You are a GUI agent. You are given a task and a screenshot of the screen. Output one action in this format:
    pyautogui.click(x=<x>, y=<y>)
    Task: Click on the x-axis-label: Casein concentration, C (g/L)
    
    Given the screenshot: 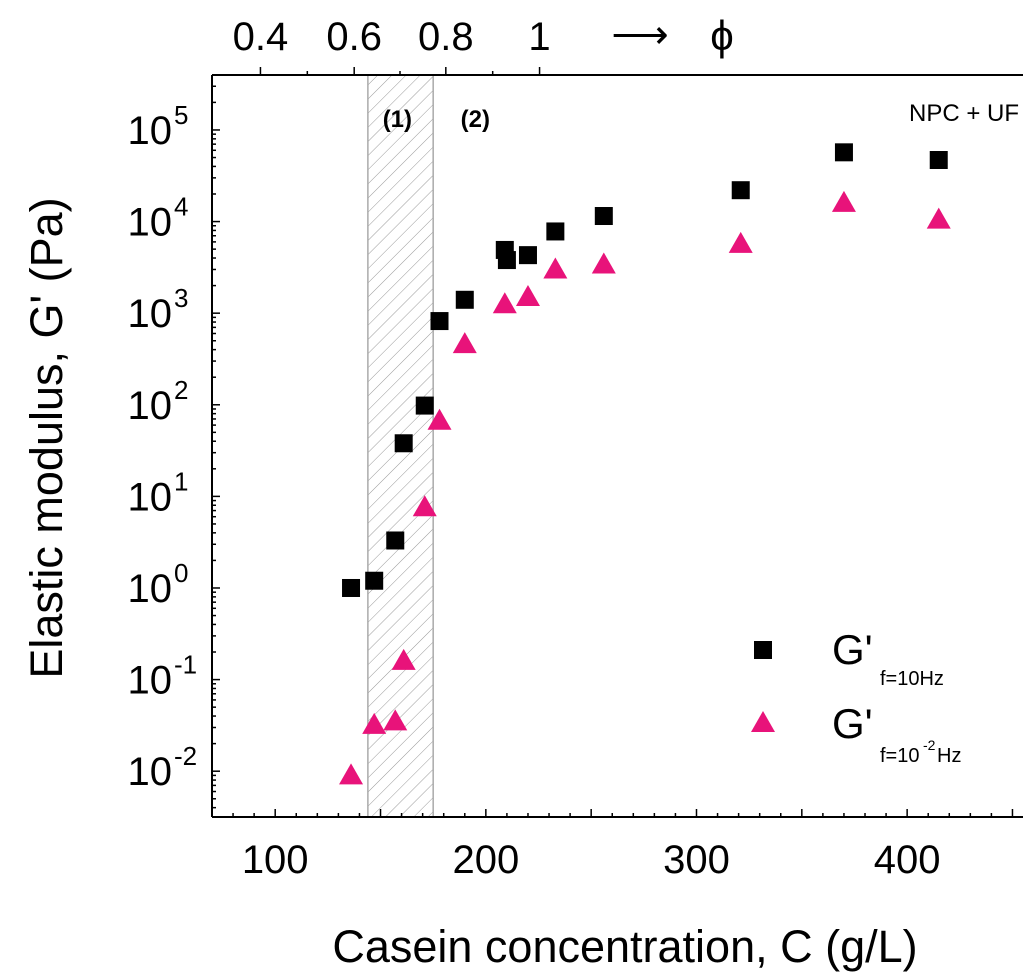 What is the action you would take?
    pyautogui.click(x=624, y=946)
    